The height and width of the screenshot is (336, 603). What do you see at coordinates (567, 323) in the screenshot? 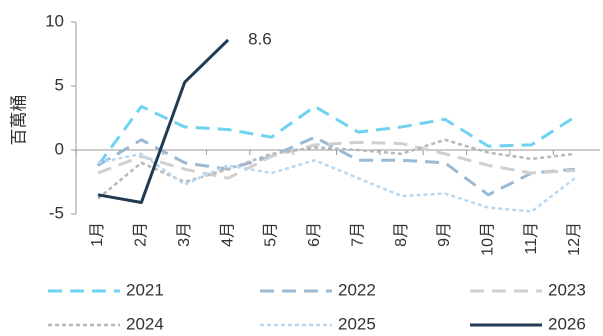
I see `legend-label: 2026` at bounding box center [567, 323].